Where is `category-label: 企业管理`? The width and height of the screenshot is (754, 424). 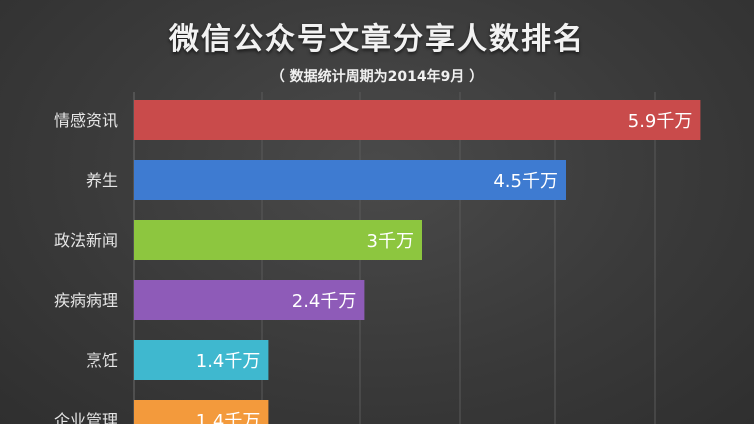
category-label: 企业管理 is located at coordinates (86, 417).